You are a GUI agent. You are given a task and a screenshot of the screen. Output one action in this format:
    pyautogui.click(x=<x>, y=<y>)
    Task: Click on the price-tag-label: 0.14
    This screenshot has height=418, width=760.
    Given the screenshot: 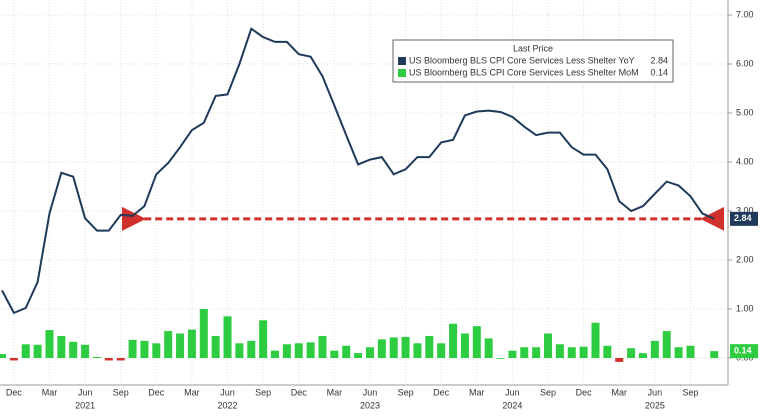 What is the action you would take?
    pyautogui.click(x=743, y=351)
    